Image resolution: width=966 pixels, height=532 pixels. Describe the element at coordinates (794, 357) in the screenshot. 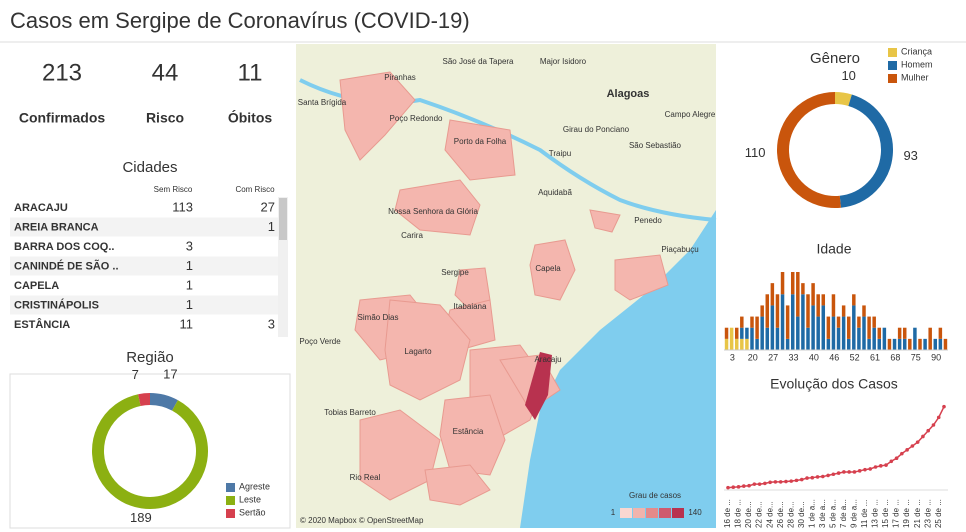

I see `age-tick-label: 33` at that location.